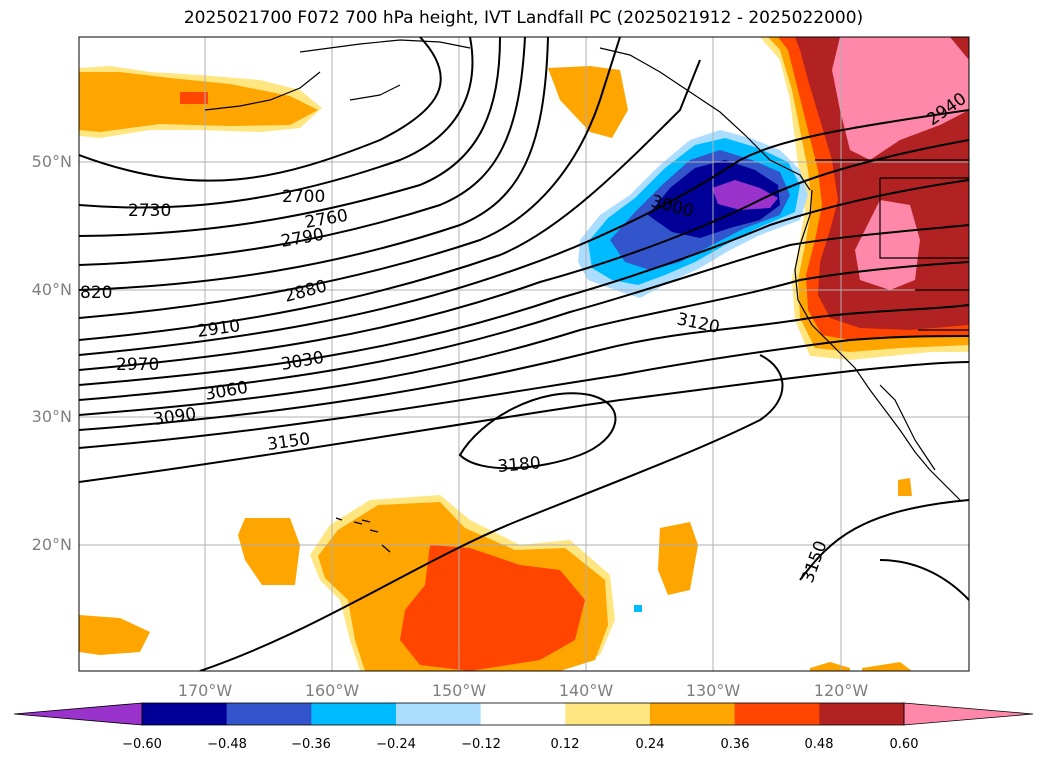 The image size is (1047, 765). Describe the element at coordinates (586, 690) in the screenshot. I see `lon-label: 140°W` at that location.